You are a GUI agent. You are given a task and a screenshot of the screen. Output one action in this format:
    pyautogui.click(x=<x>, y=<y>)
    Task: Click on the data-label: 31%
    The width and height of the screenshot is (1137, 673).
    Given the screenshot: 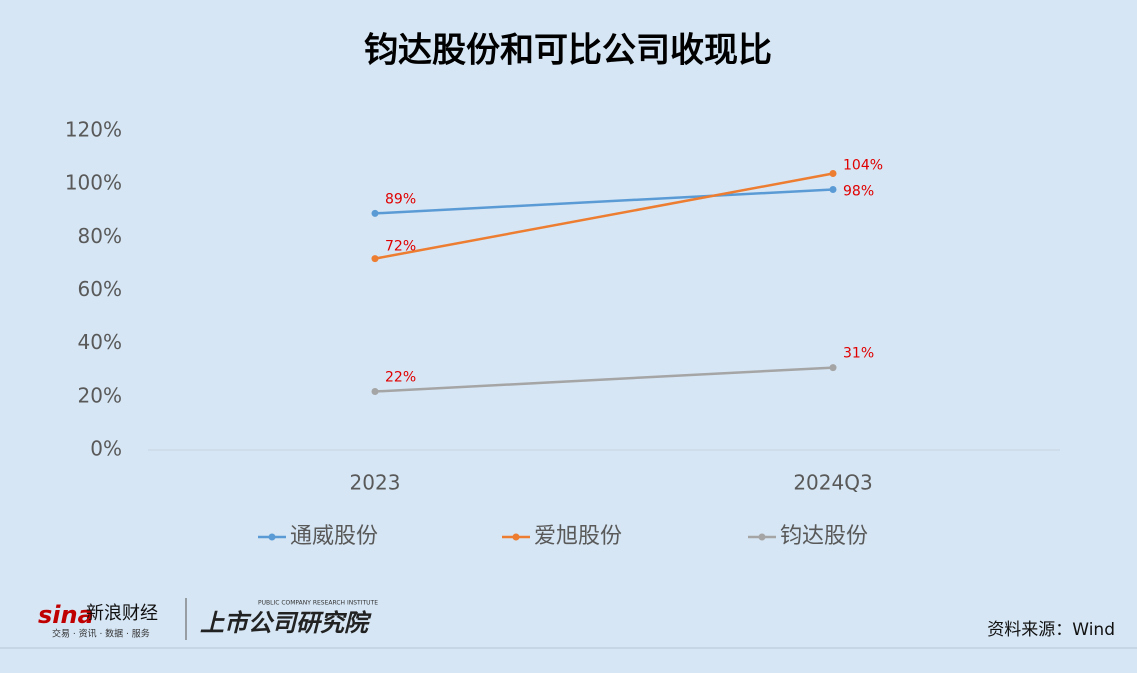 What is the action you would take?
    pyautogui.click(x=858, y=354)
    